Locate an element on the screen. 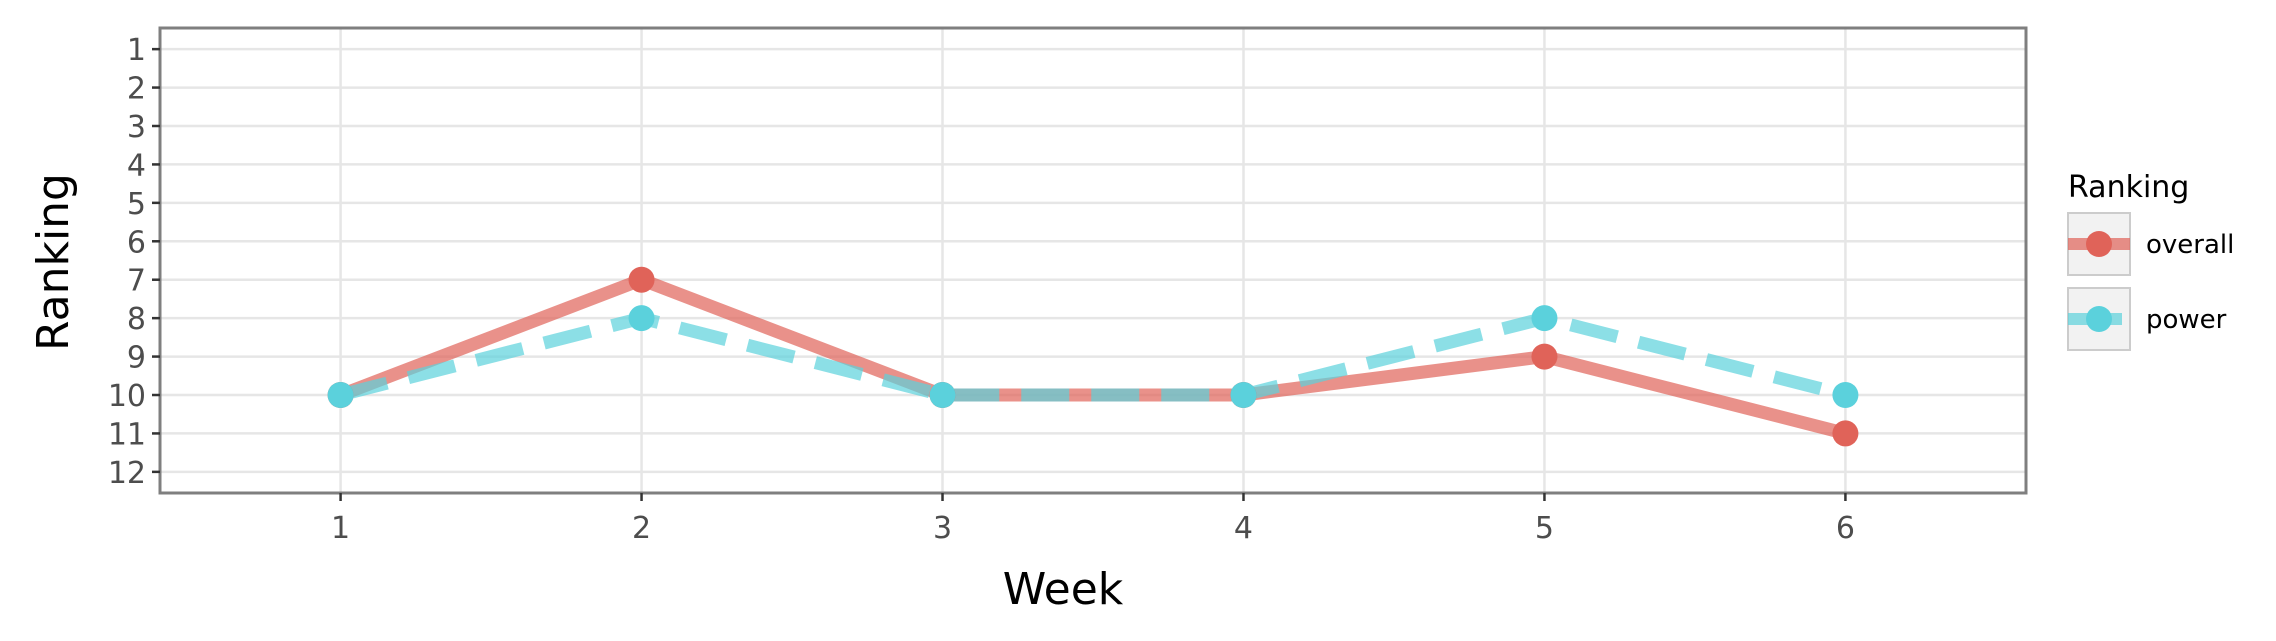  x-axis-title: Week is located at coordinates (1063, 589).